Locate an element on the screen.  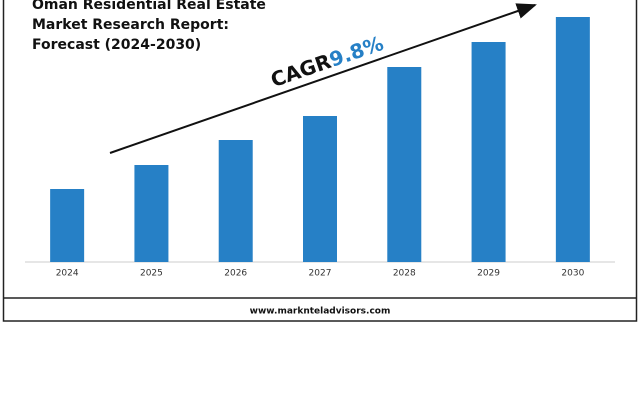
cagr-value: 9.8% is located at coordinates (356, 51).